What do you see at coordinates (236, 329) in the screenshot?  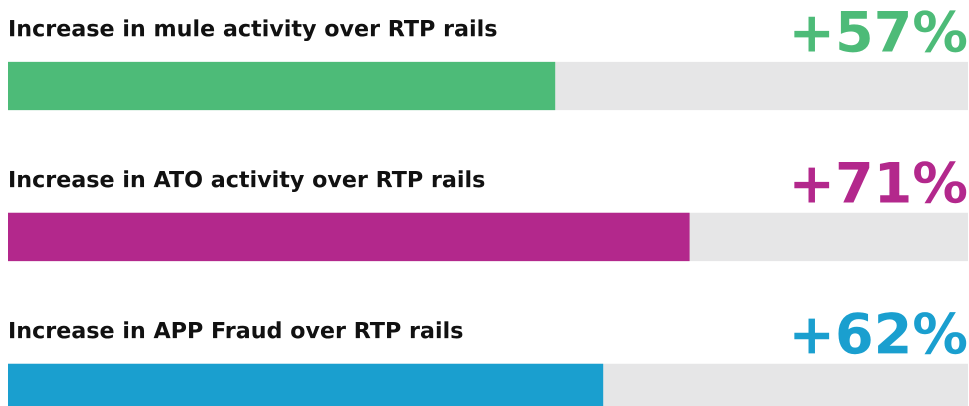 I see `y-tick-label: Increase in APP Fraud over RTP rails` at bounding box center [236, 329].